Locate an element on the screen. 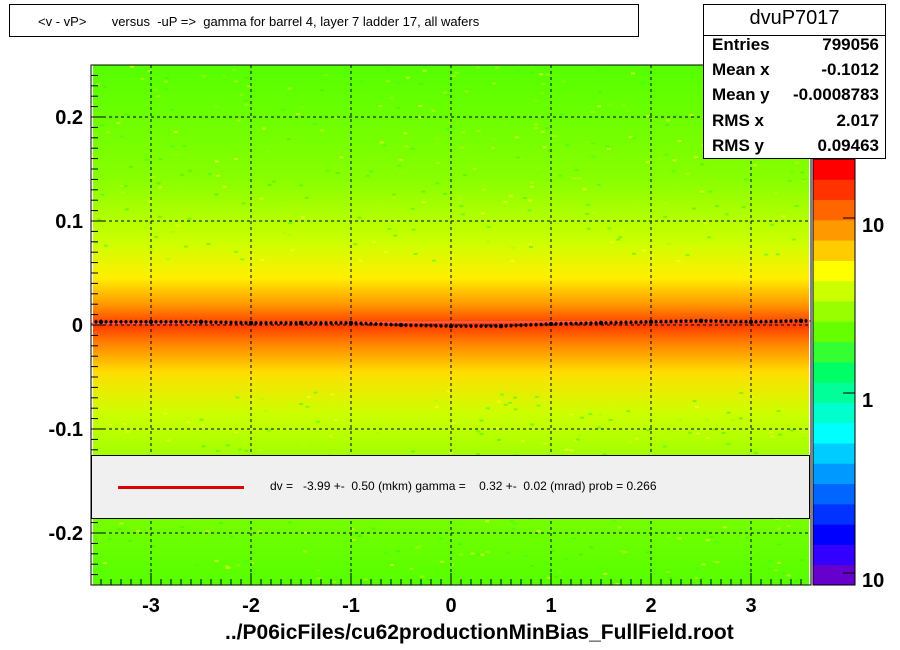  x-tick-label: 3 is located at coordinates (750, 606).